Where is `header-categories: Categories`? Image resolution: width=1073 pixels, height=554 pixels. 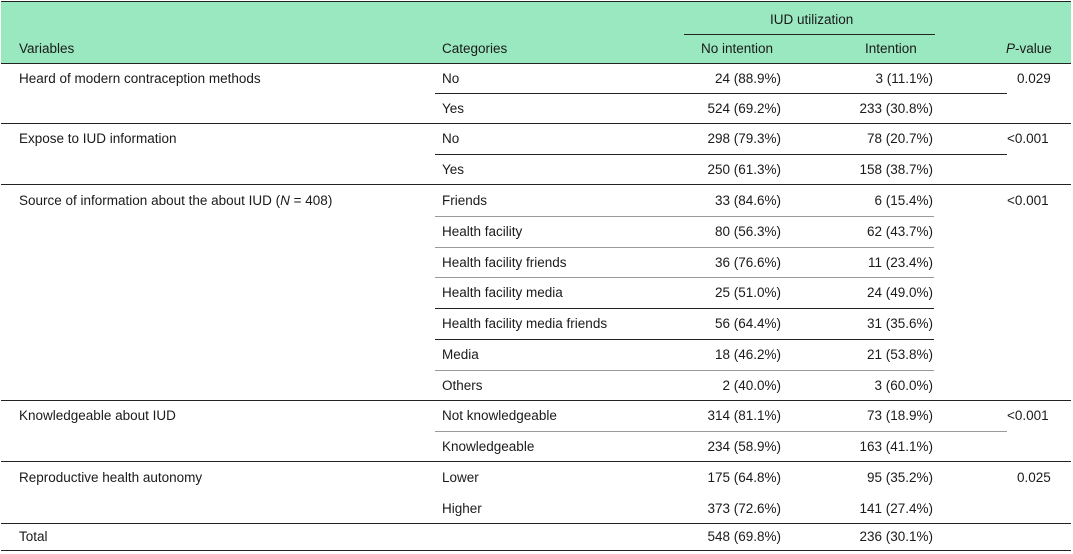 header-categories: Categories is located at coordinates (475, 48).